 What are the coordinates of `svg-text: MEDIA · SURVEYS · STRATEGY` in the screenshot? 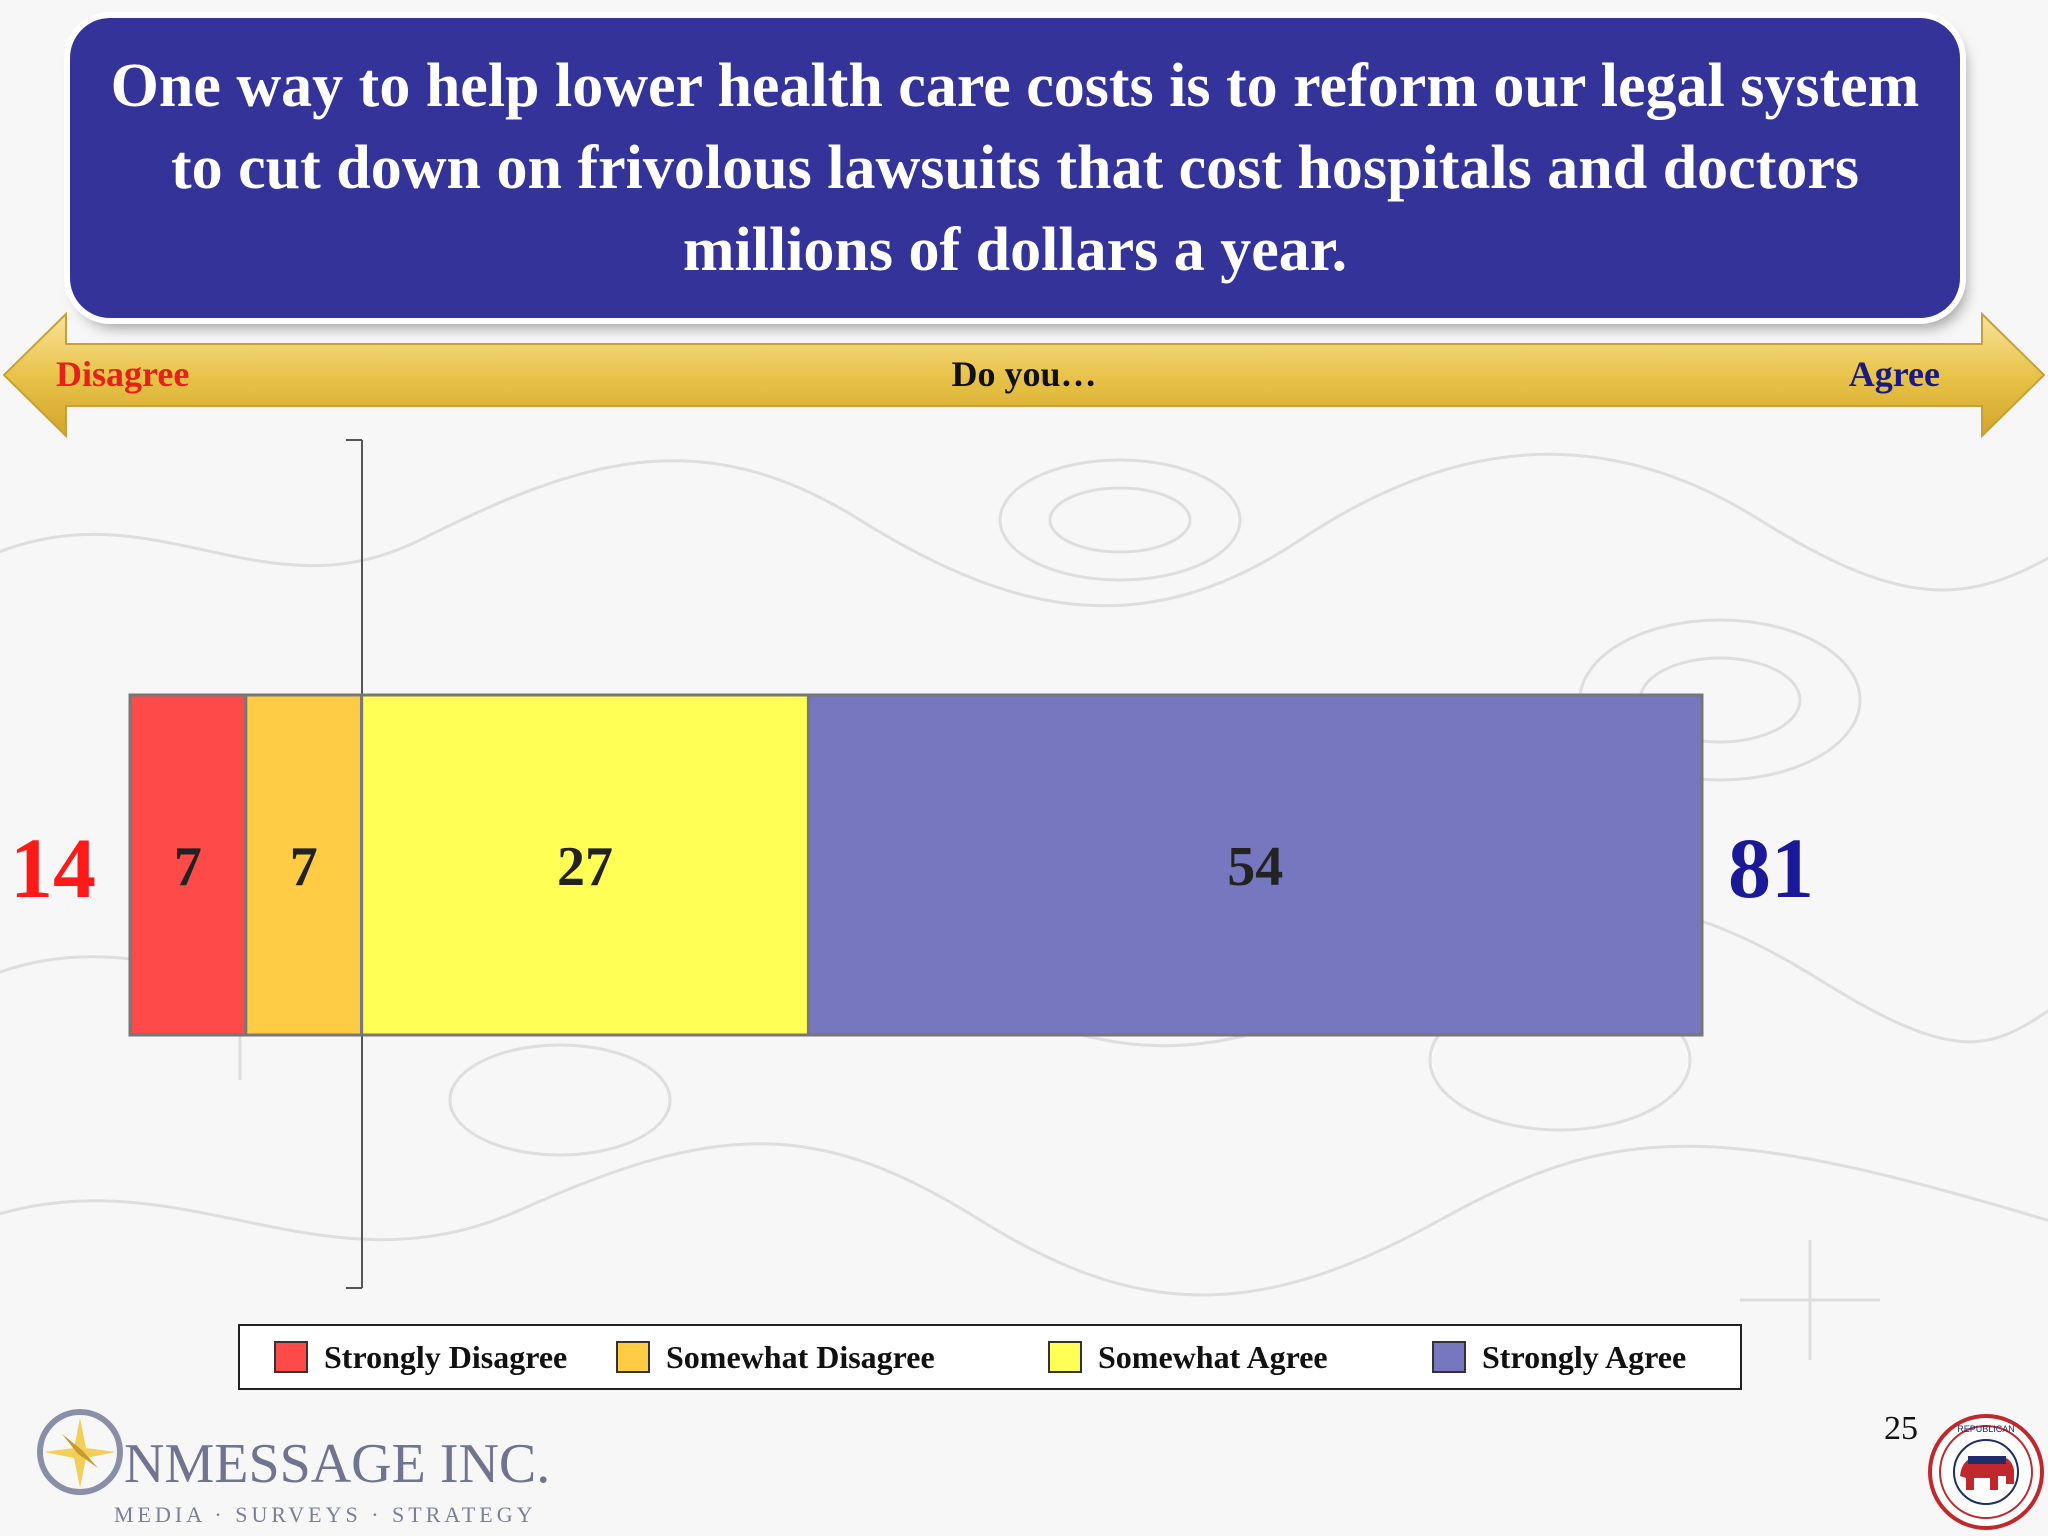 It's located at (325, 1514).